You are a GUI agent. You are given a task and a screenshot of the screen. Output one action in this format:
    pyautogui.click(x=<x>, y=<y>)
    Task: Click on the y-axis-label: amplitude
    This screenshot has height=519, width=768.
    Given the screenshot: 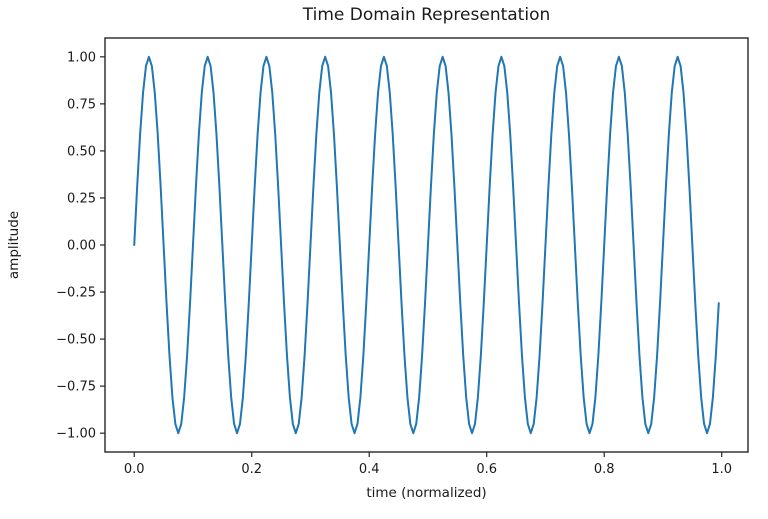 What is the action you would take?
    pyautogui.click(x=14, y=245)
    